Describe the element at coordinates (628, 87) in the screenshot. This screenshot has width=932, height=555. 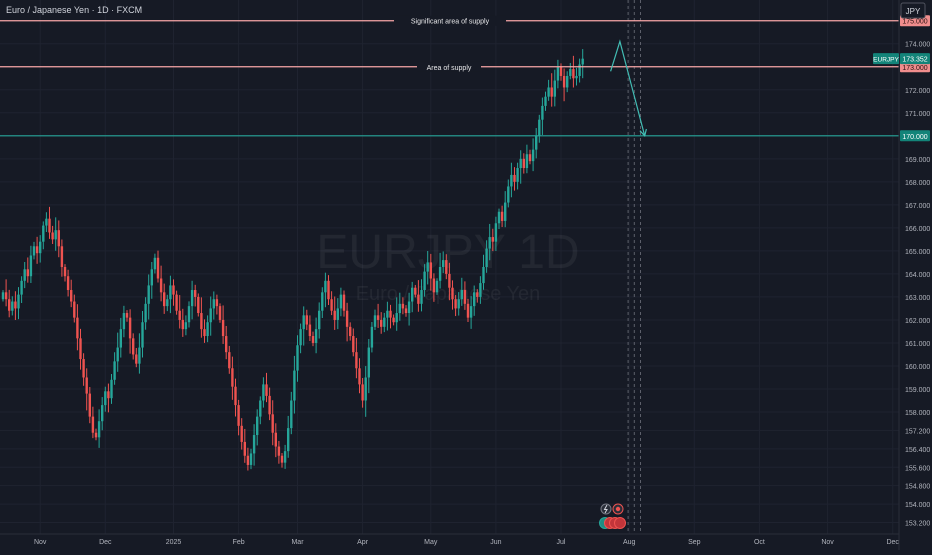
I see `projection-path` at that location.